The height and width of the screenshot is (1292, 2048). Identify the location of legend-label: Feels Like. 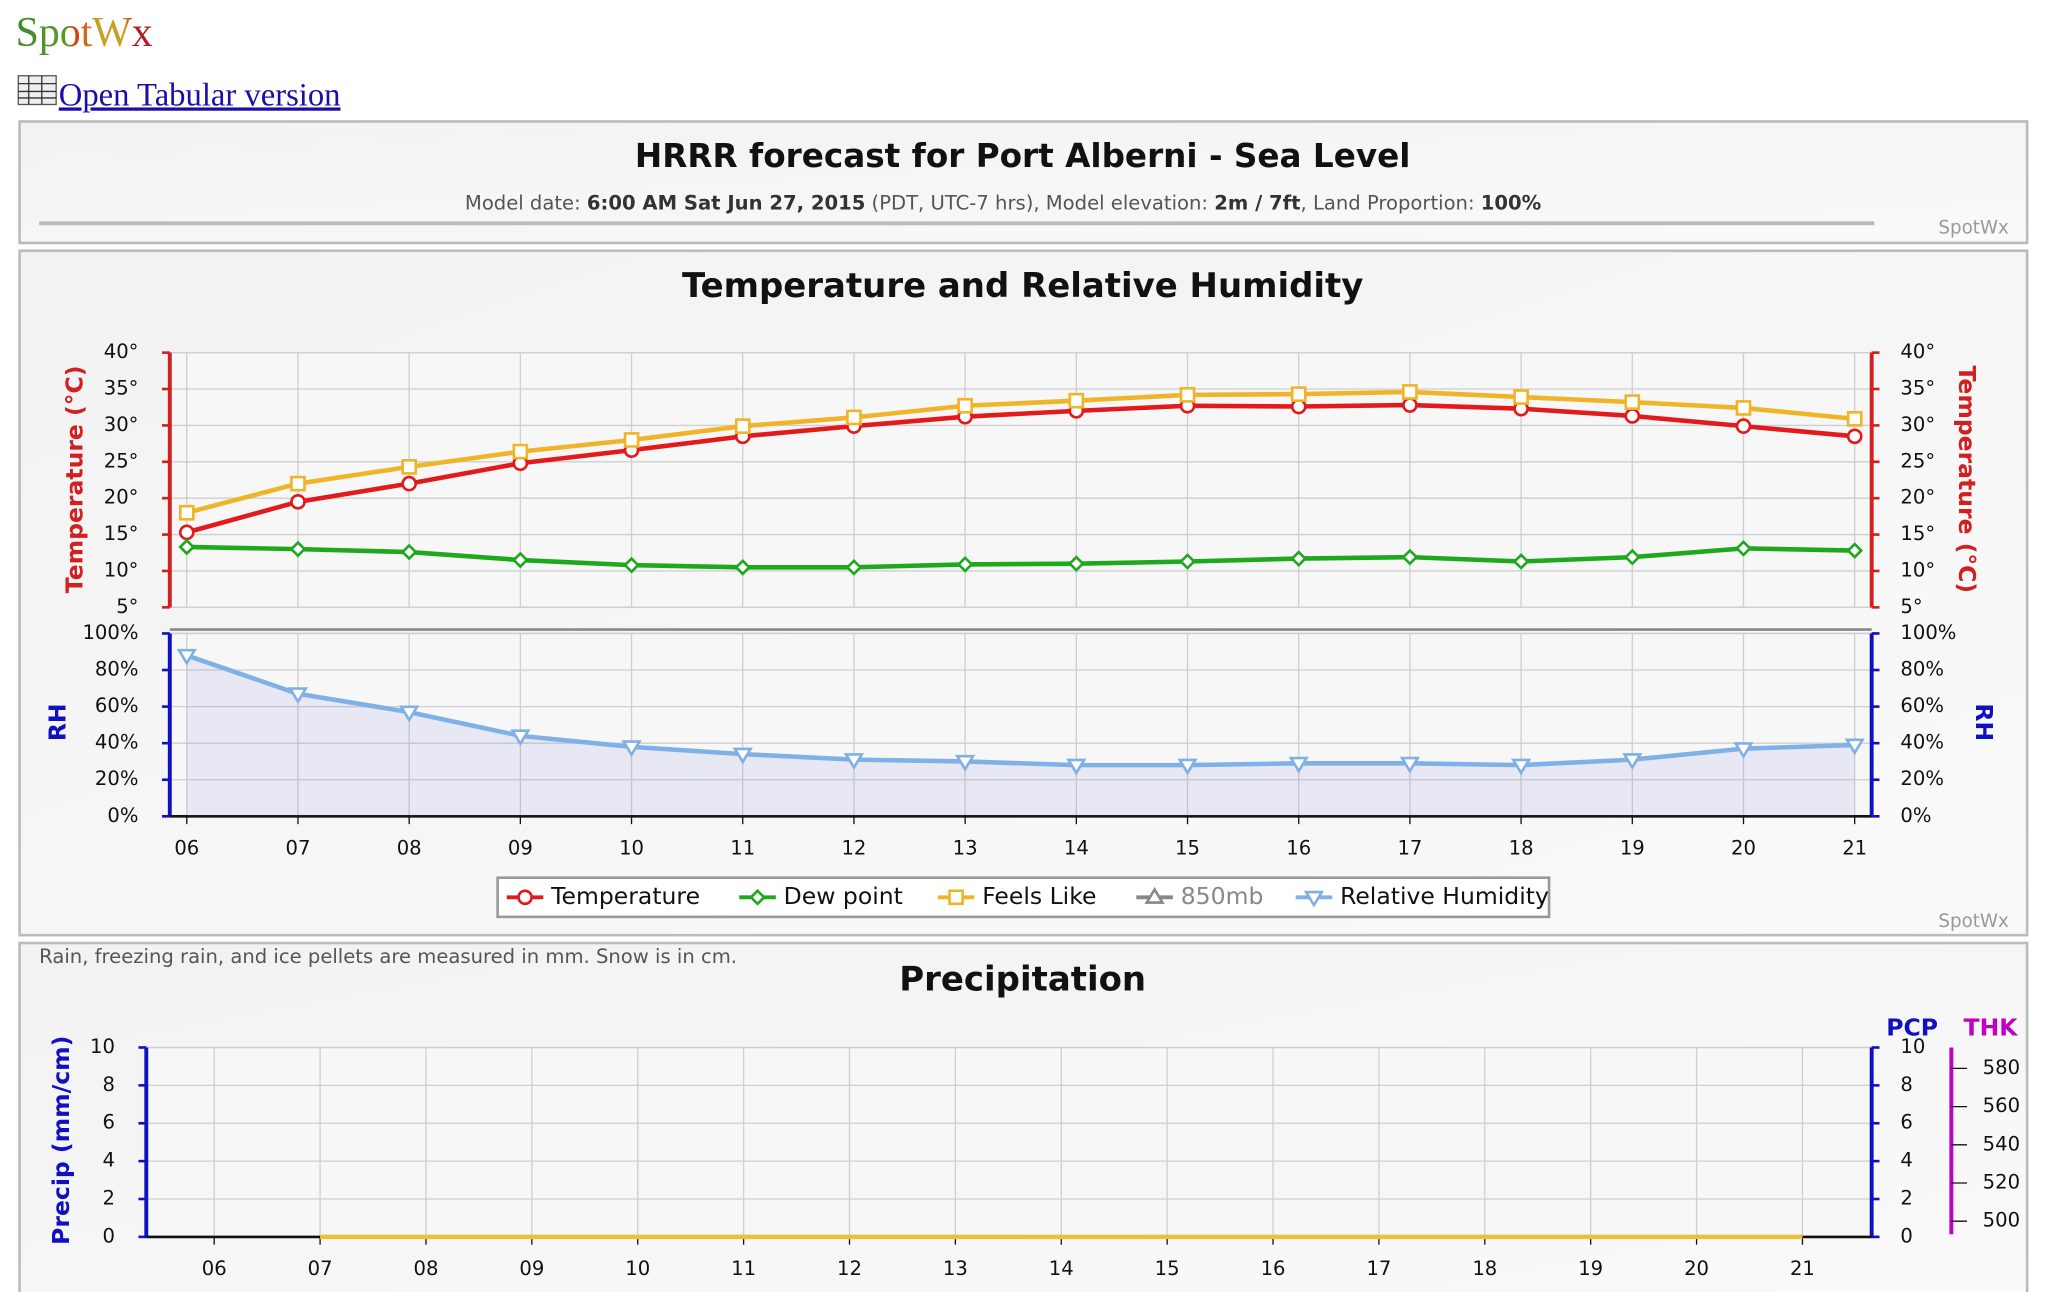
(1039, 896).